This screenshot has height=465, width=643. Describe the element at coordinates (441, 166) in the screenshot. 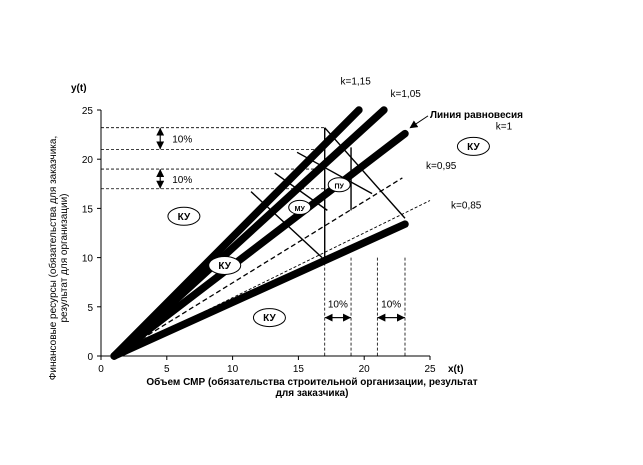

I see `k-label-3: k=0,95` at that location.